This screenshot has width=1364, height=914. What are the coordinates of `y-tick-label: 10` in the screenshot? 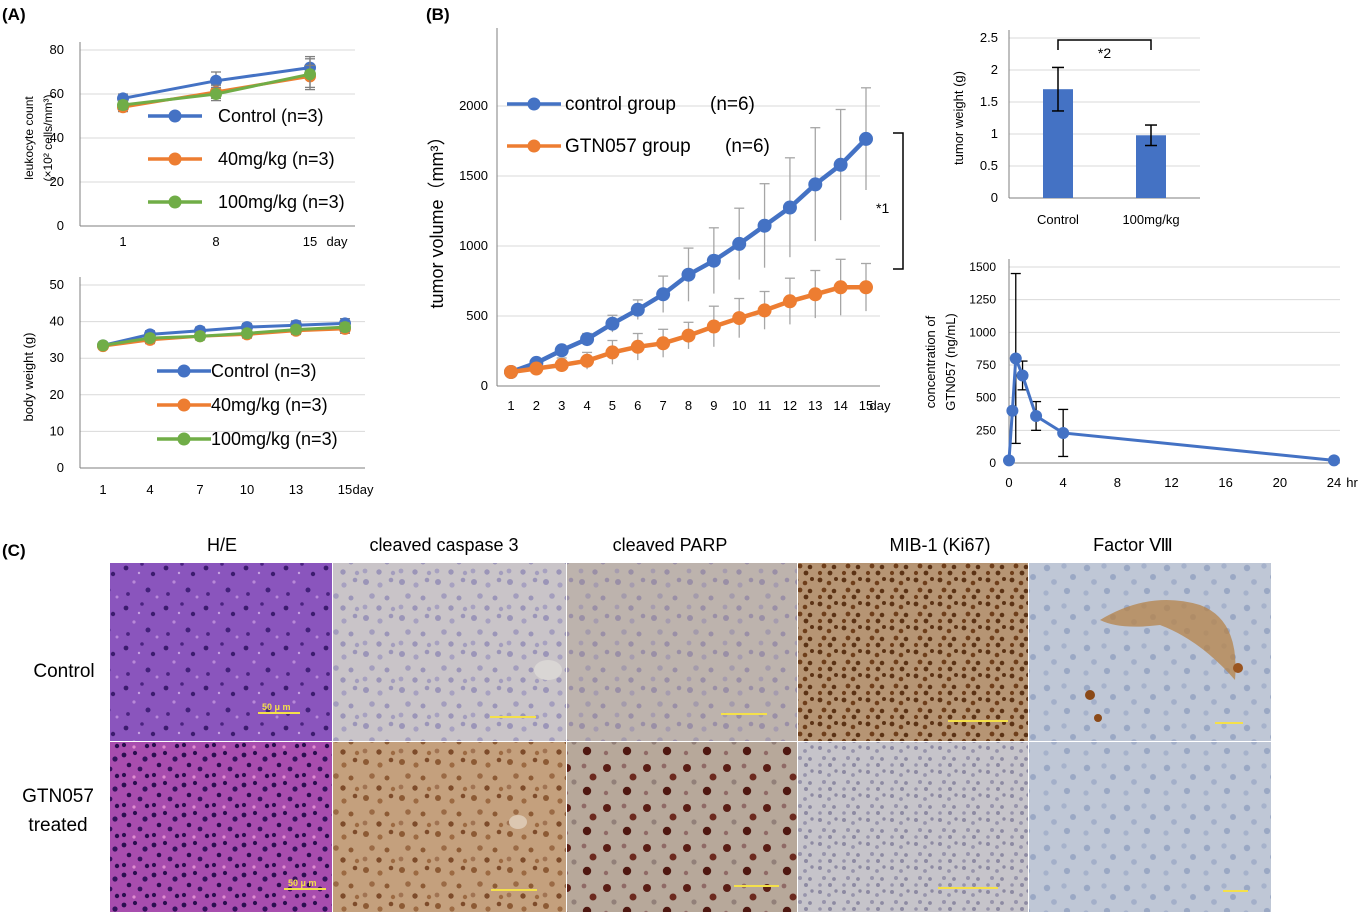 It's located at (57, 430).